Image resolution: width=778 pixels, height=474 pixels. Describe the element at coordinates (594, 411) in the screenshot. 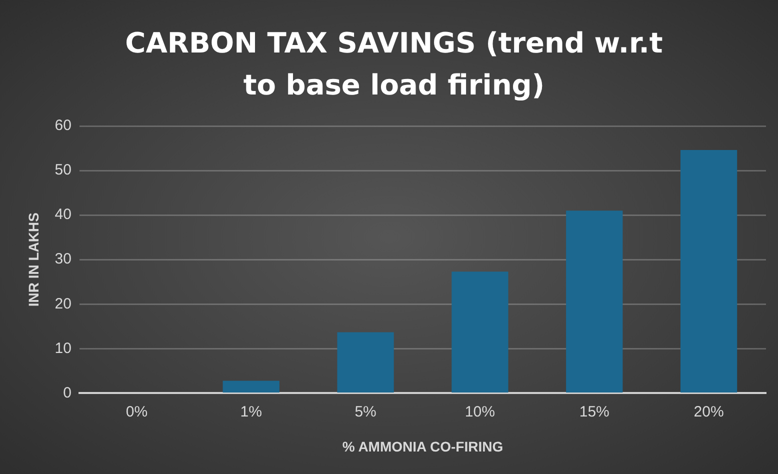

I see `x-tick-label: 15%` at that location.